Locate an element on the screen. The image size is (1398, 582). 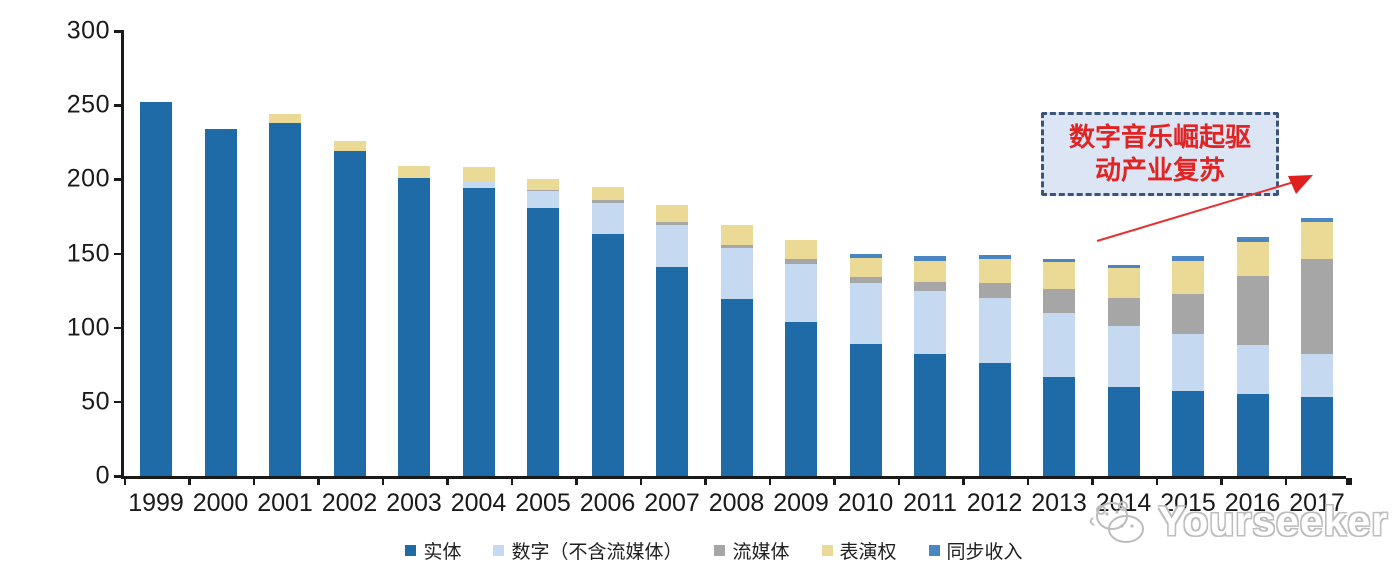
x-axis-label: 2011 is located at coordinates (930, 503).